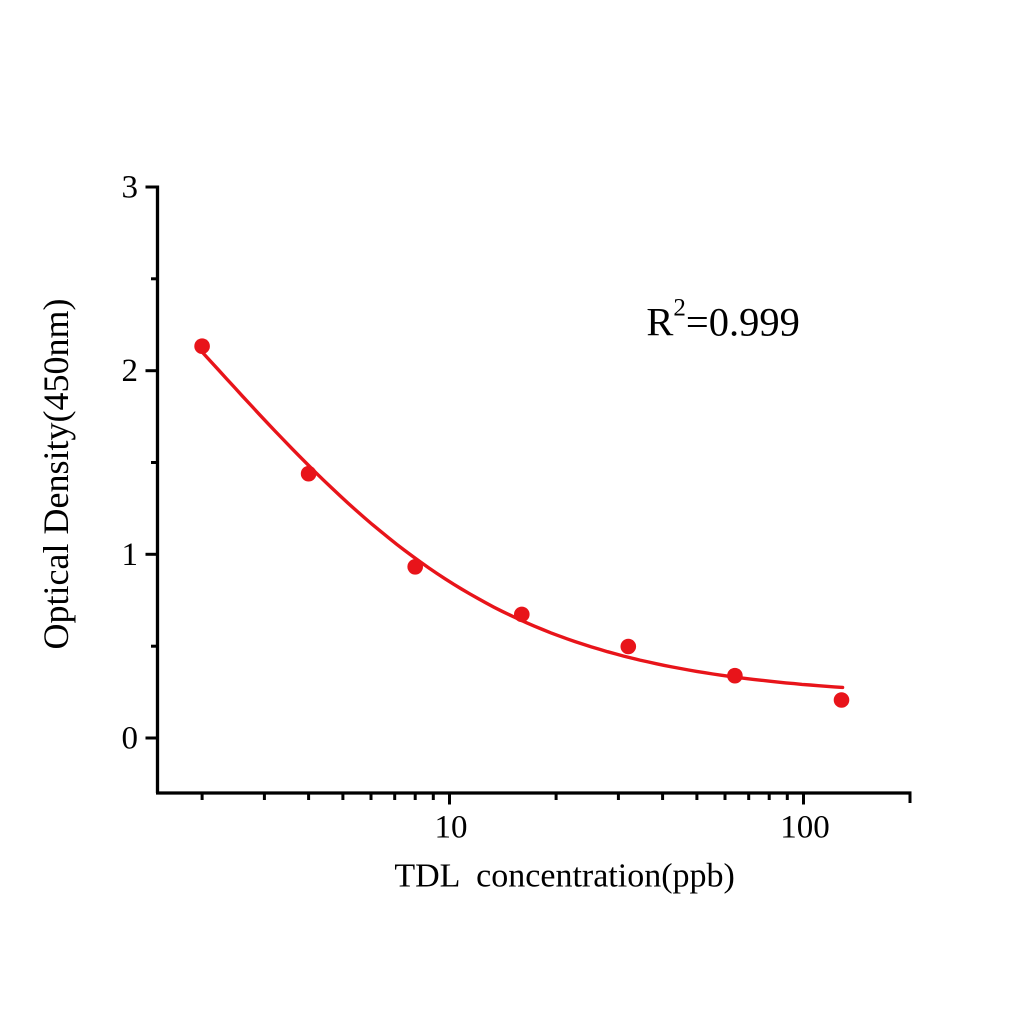  What do you see at coordinates (130, 371) in the screenshot?
I see `svg-text: 2` at bounding box center [130, 371].